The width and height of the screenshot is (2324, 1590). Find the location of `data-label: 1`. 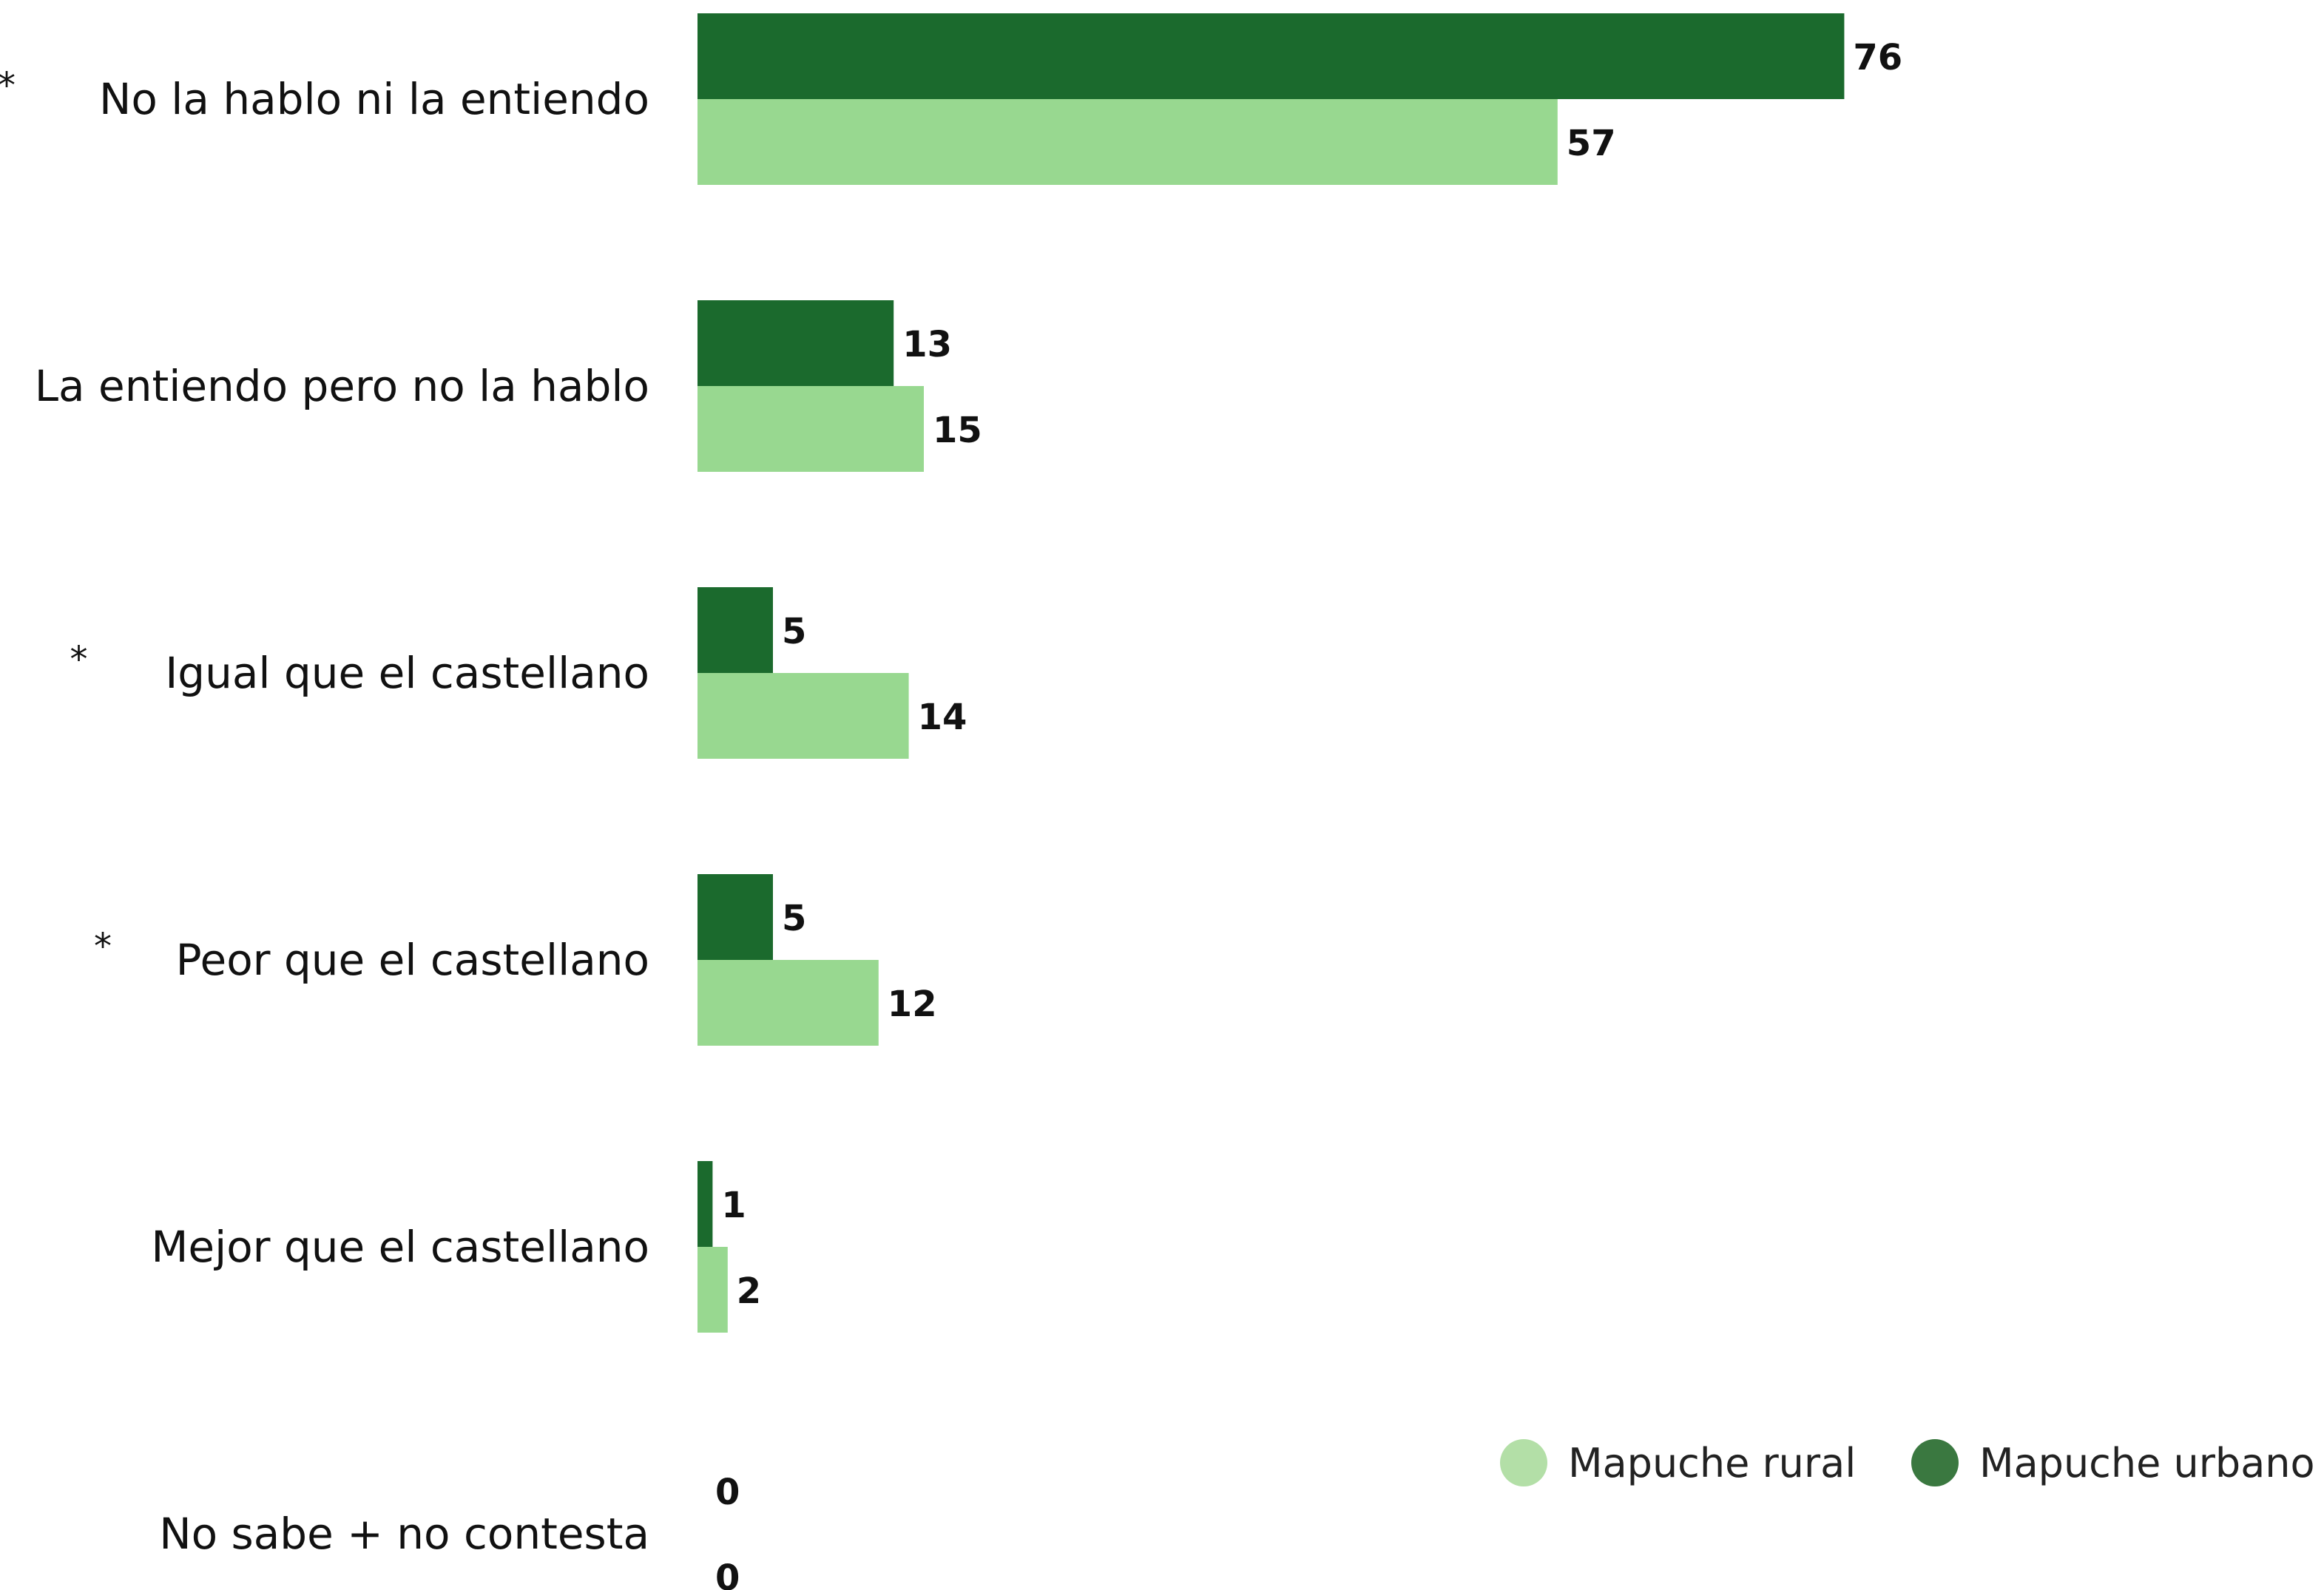

data-label: 1 is located at coordinates (733, 1205).